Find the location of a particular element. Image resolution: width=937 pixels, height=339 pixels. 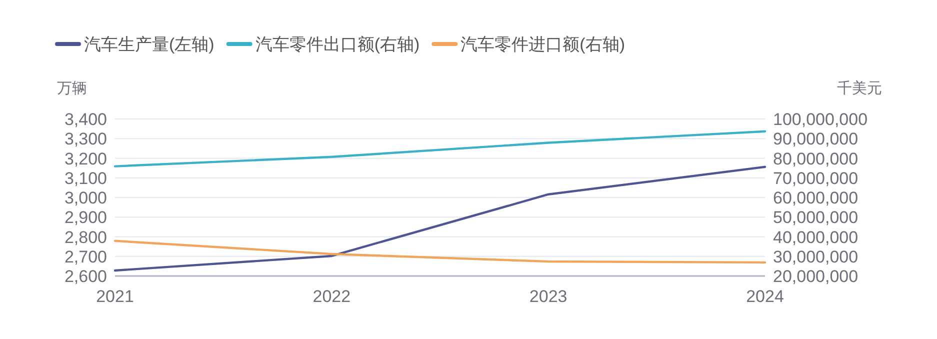

y-tick-label: 3,100 is located at coordinates (85, 178).